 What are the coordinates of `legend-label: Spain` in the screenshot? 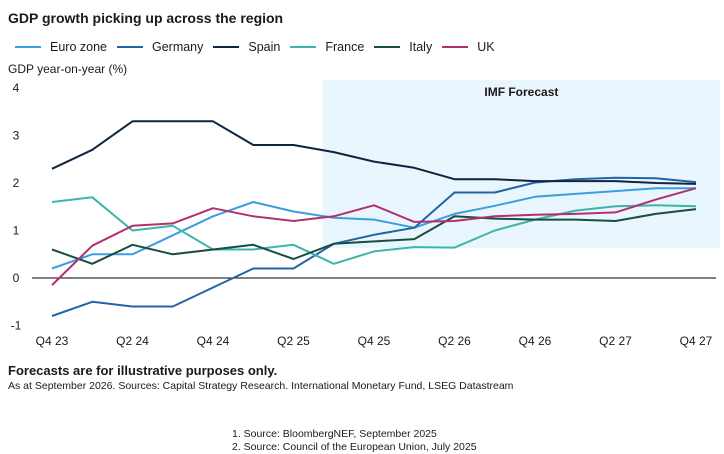 It's located at (264, 47).